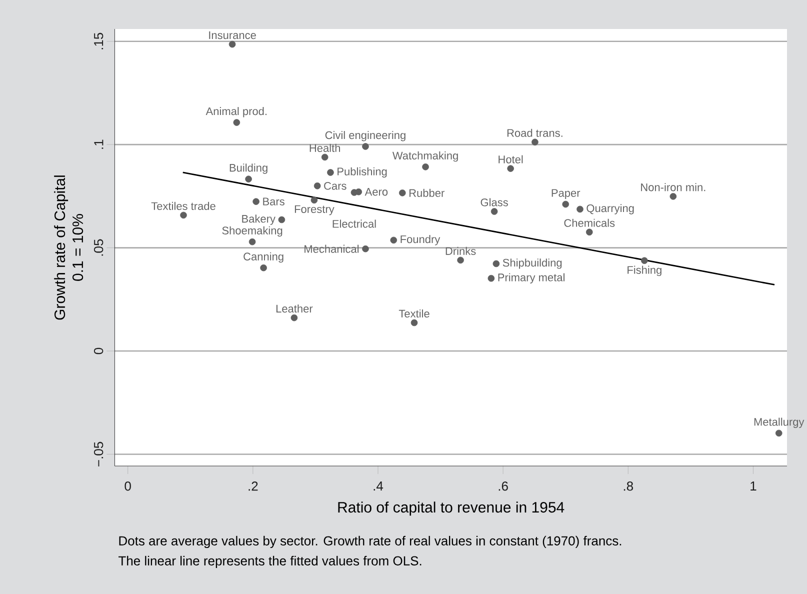  I want to click on annotation: Drinks, so click(461, 250).